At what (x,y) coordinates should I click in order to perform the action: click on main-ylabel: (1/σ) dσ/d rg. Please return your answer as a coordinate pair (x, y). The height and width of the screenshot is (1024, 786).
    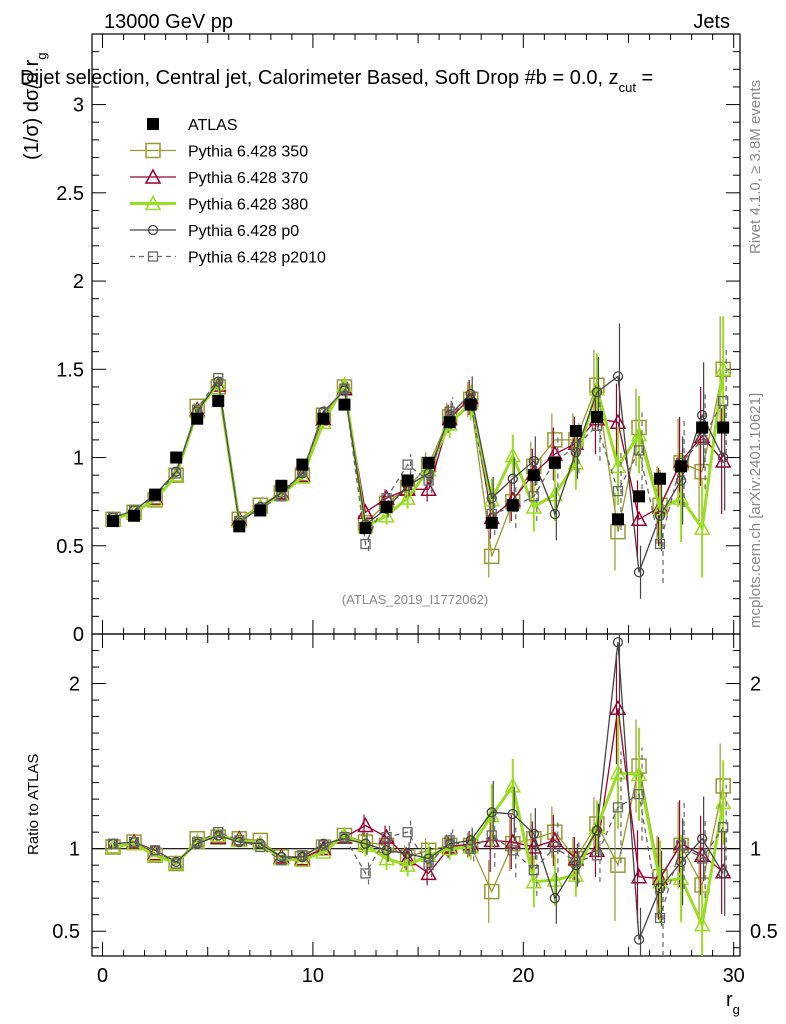
    Looking at the image, I should click on (35, 107).